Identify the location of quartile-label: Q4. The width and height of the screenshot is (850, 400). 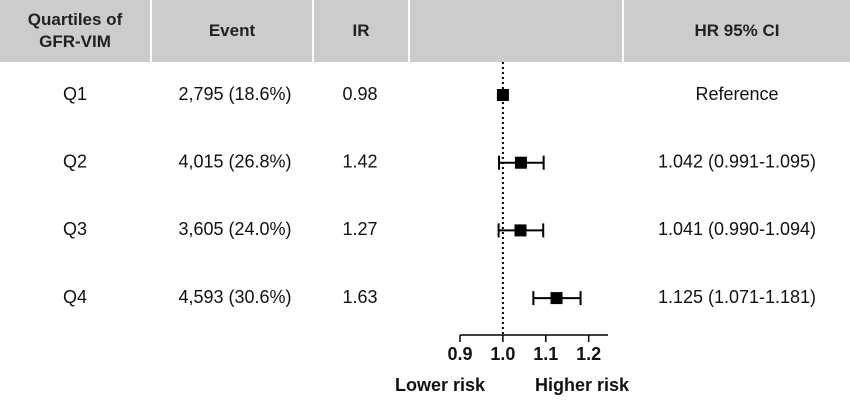
(75, 297).